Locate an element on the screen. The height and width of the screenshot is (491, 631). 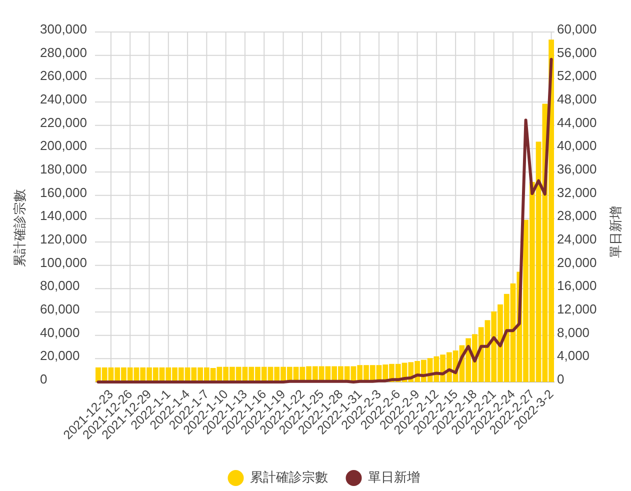
y-tick-label: 200,000 is located at coordinates (63, 146).